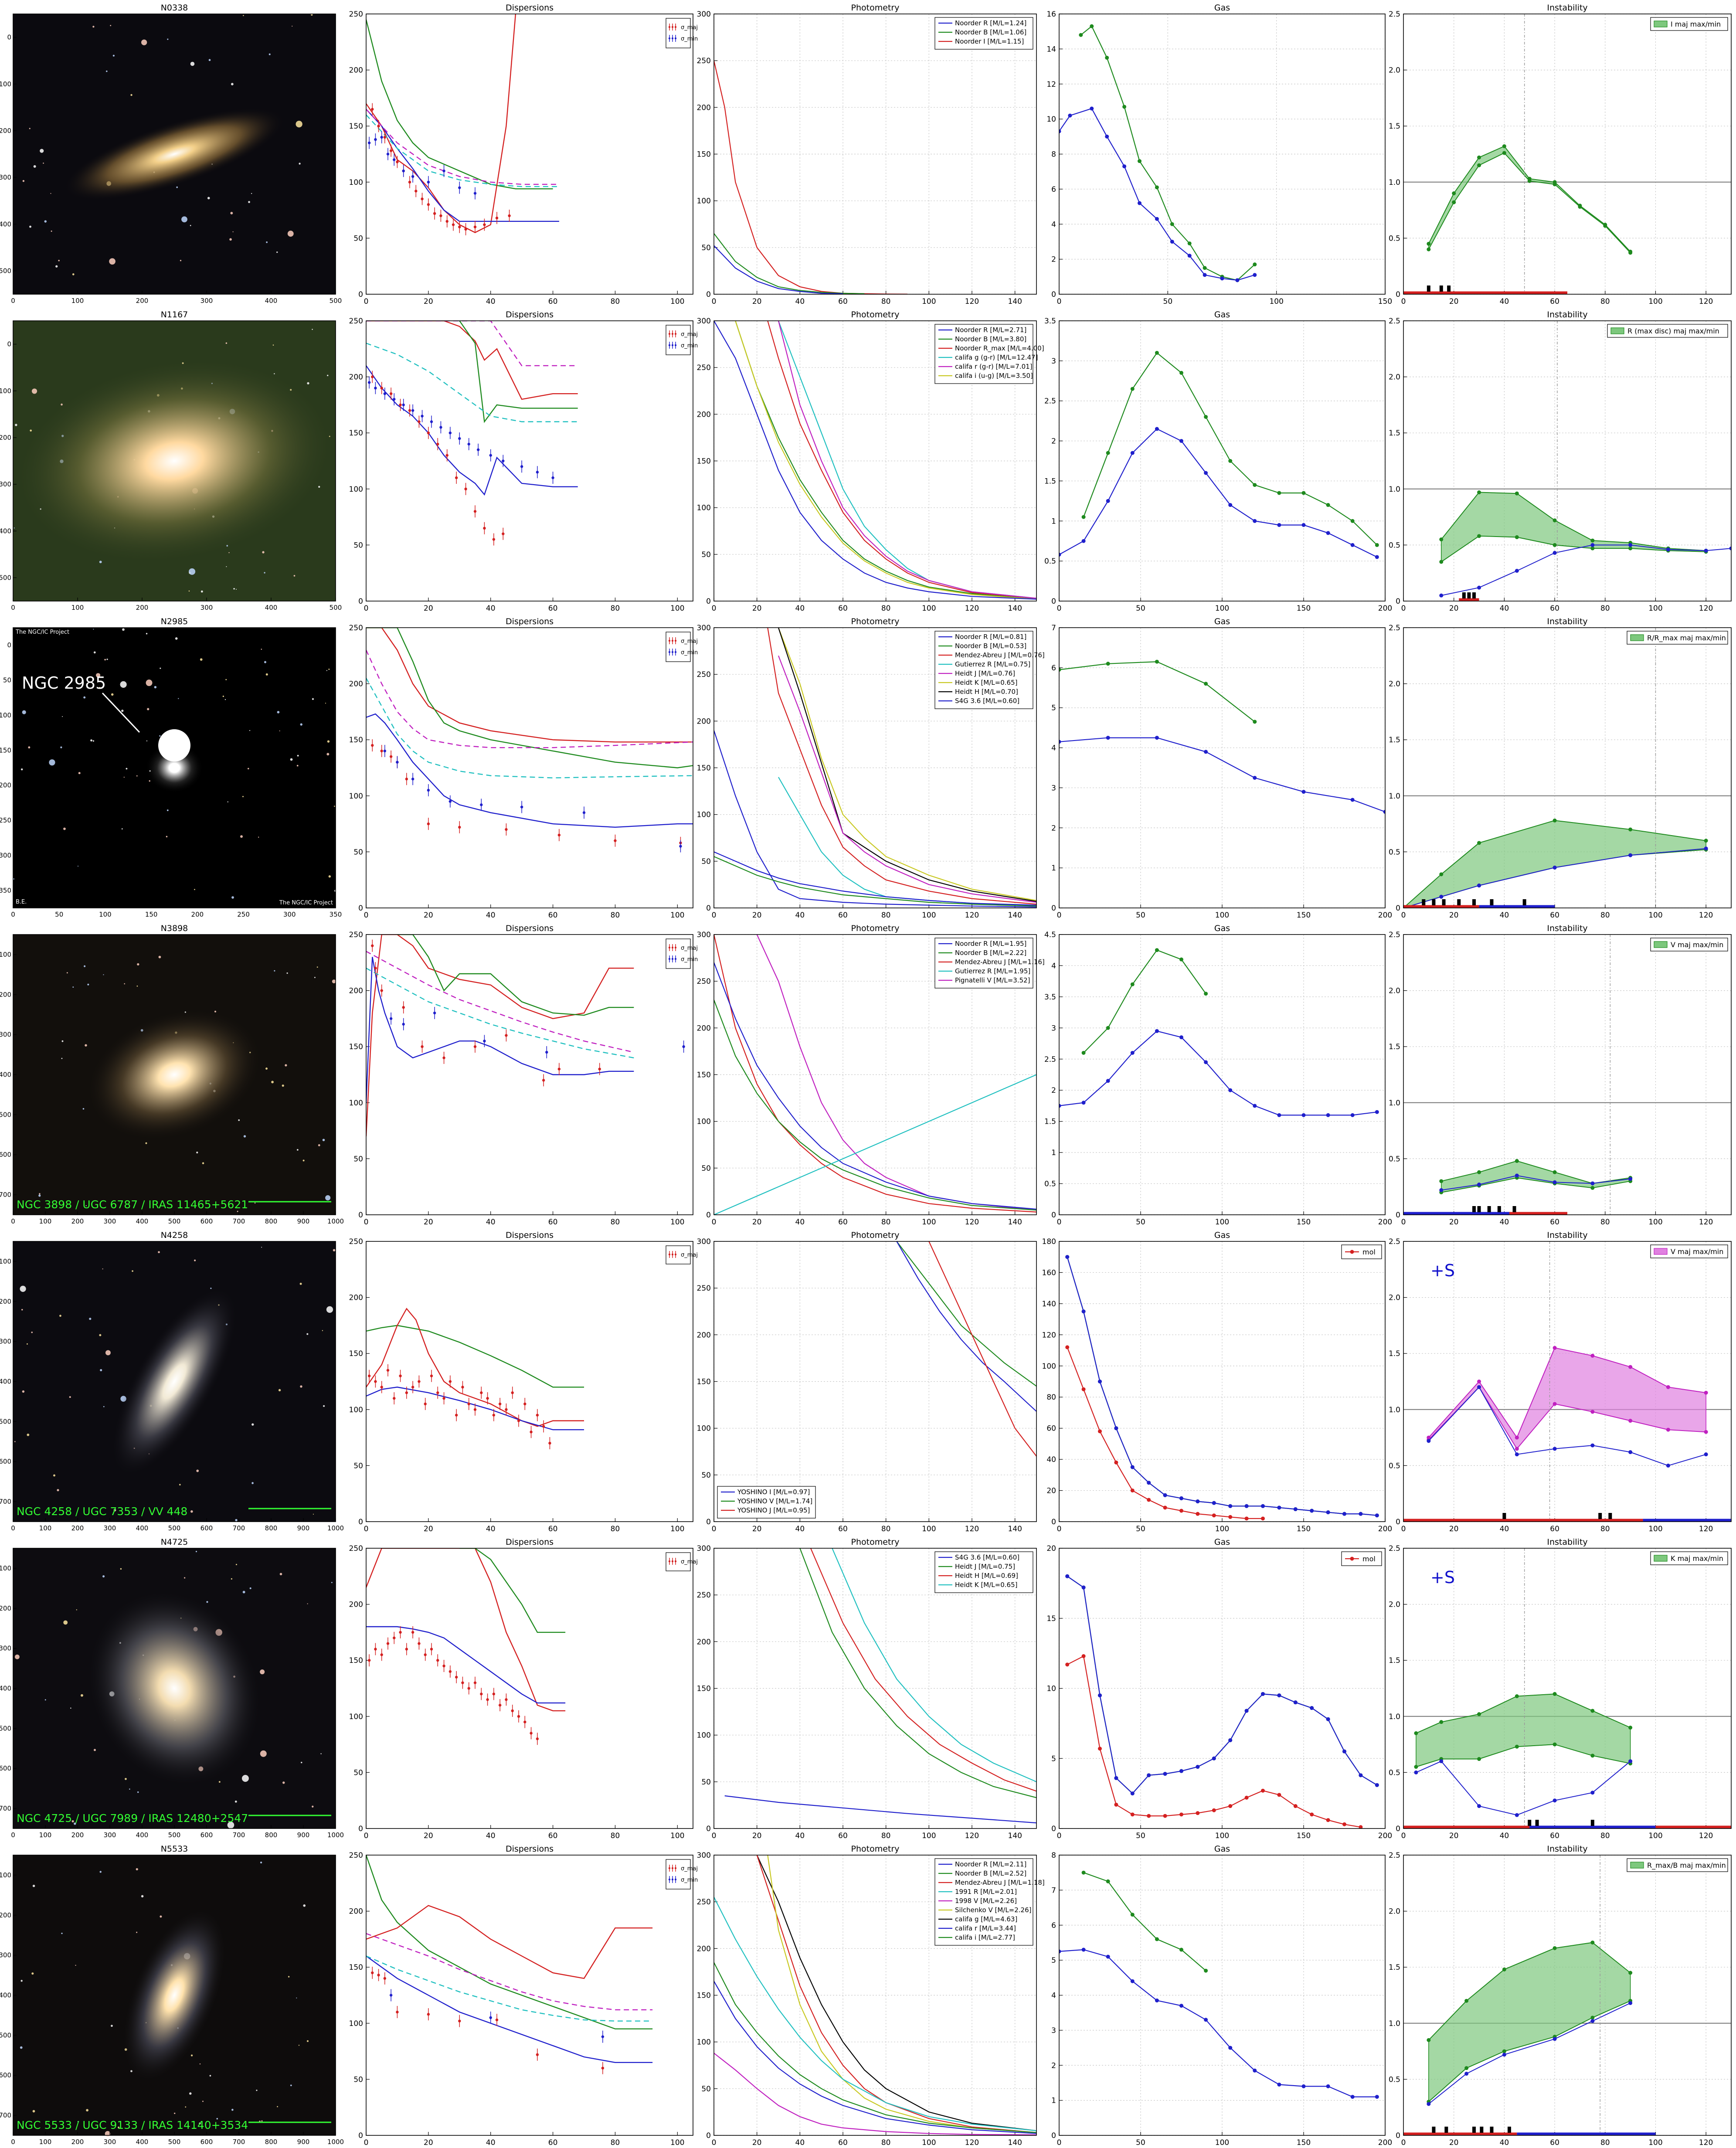 This screenshot has width=1736, height=2148. What do you see at coordinates (500, 1013) in the screenshot?
I see `dispersion-curve-cyan` at bounding box center [500, 1013].